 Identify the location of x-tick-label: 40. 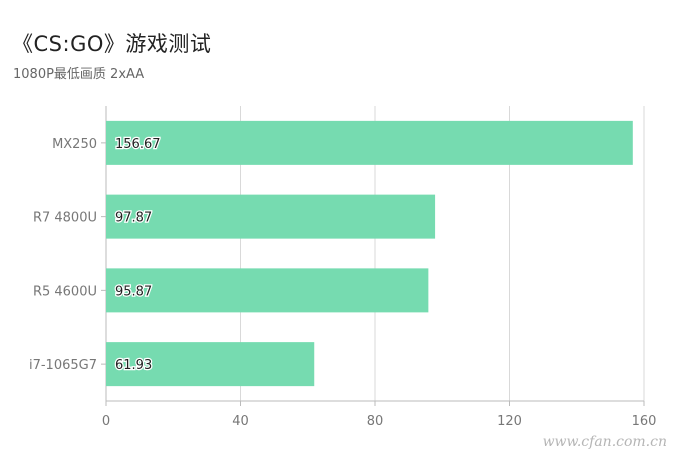
(240, 421).